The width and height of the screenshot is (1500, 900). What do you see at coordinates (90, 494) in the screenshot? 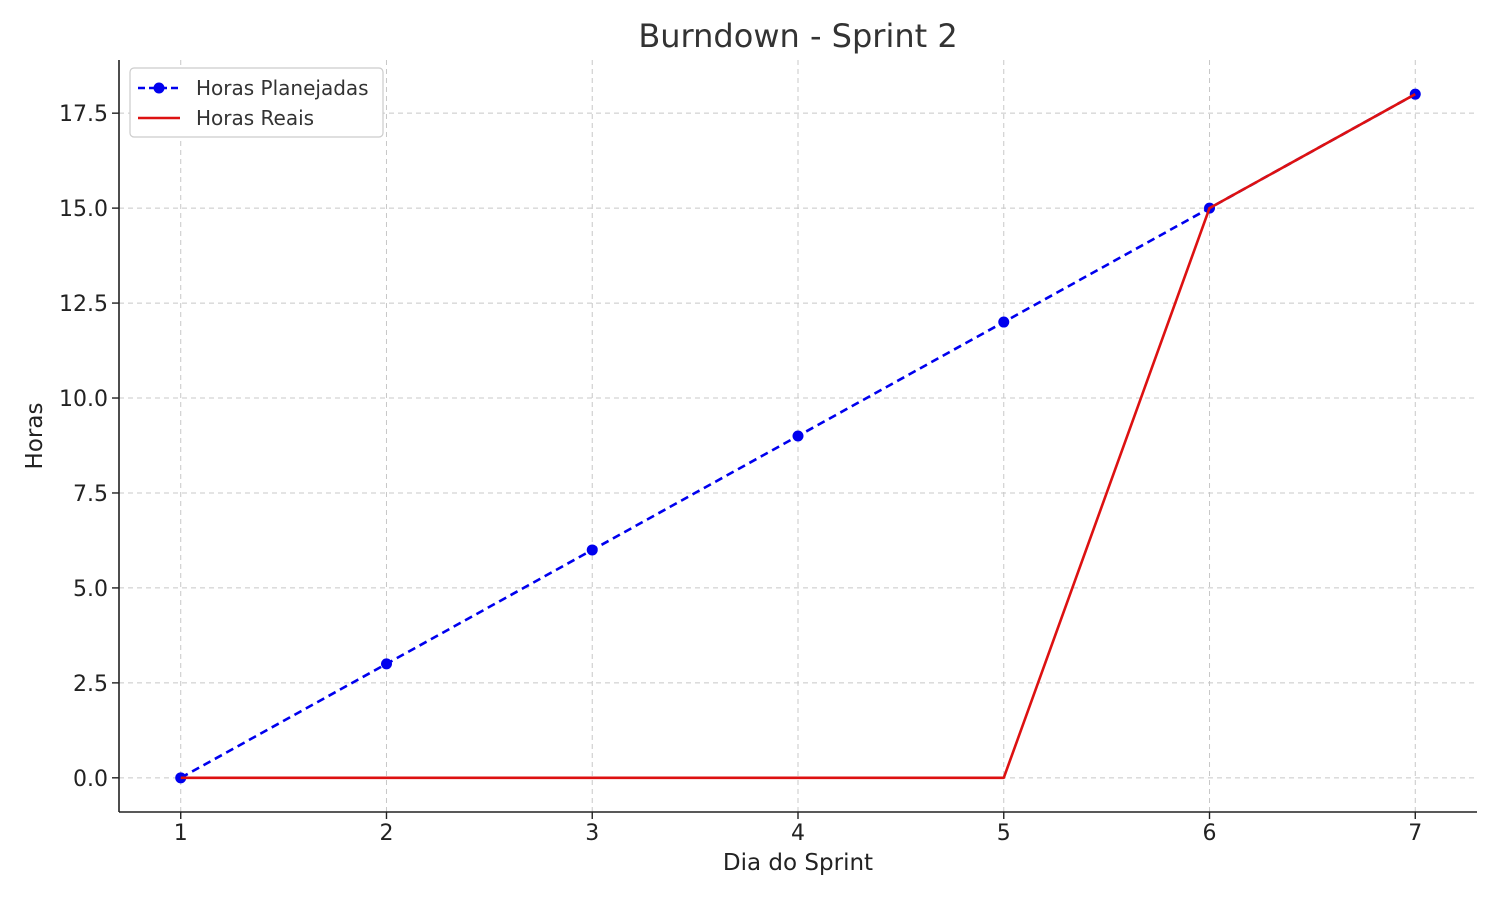
I see `y-tick-label: 7.5` at bounding box center [90, 494].